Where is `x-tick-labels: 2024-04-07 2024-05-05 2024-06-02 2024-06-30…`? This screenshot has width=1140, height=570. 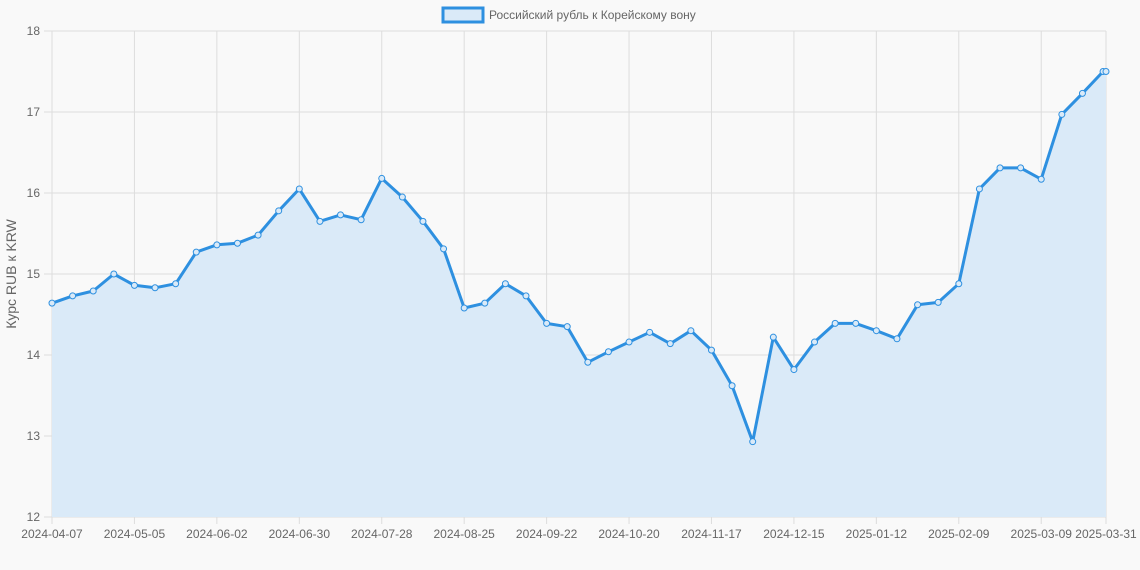
x-tick-labels: 2024-04-07 2024-05-05 2024-06-02 2024-06-30… is located at coordinates (579, 534).